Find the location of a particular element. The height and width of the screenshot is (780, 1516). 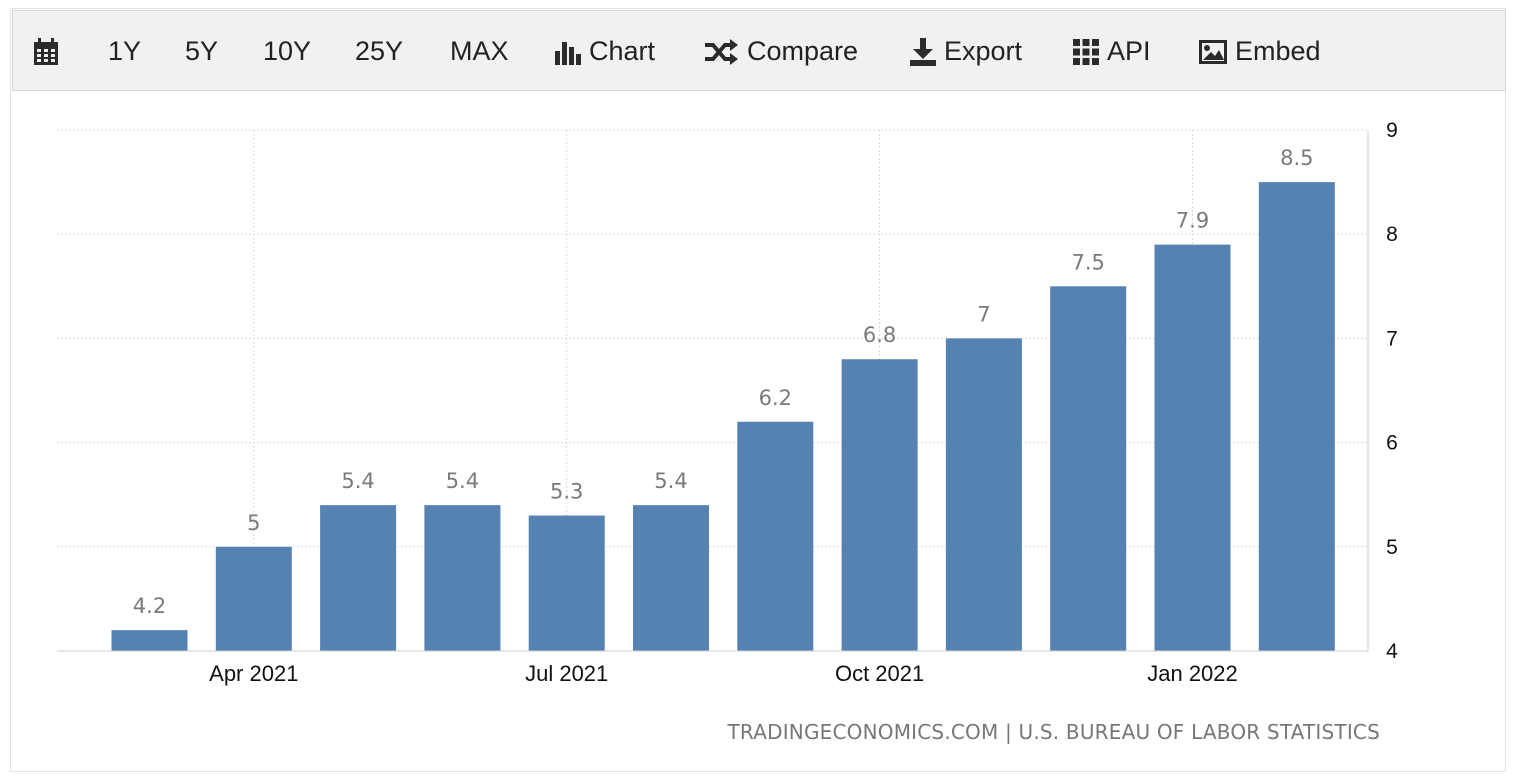

embed-button: Embed is located at coordinates (1260, 51).